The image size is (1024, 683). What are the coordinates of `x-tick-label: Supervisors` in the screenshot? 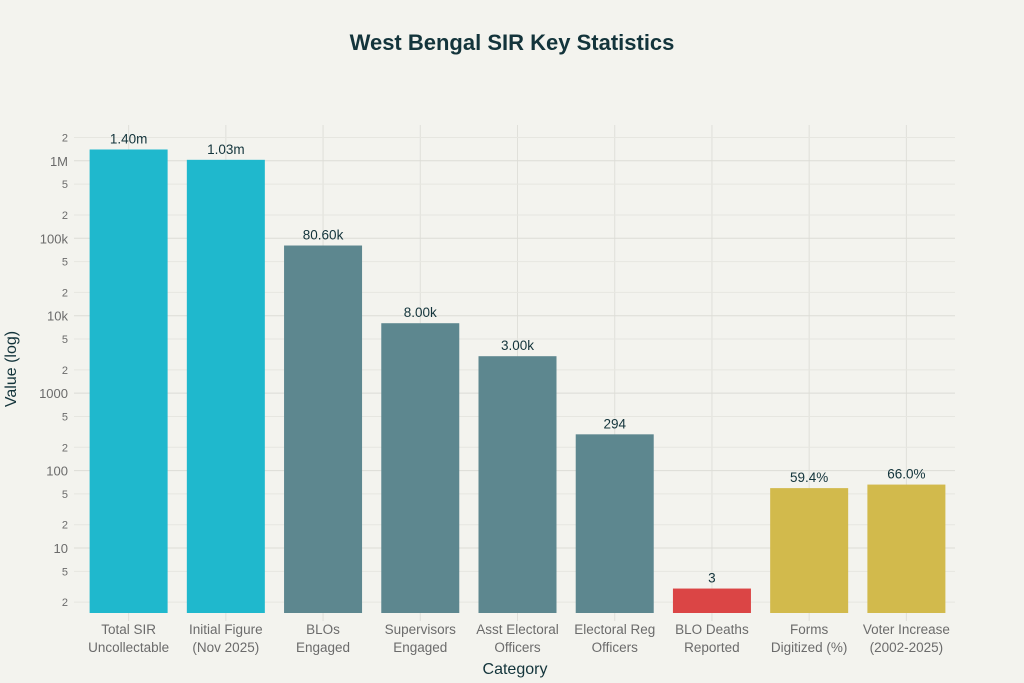 It's located at (421, 629).